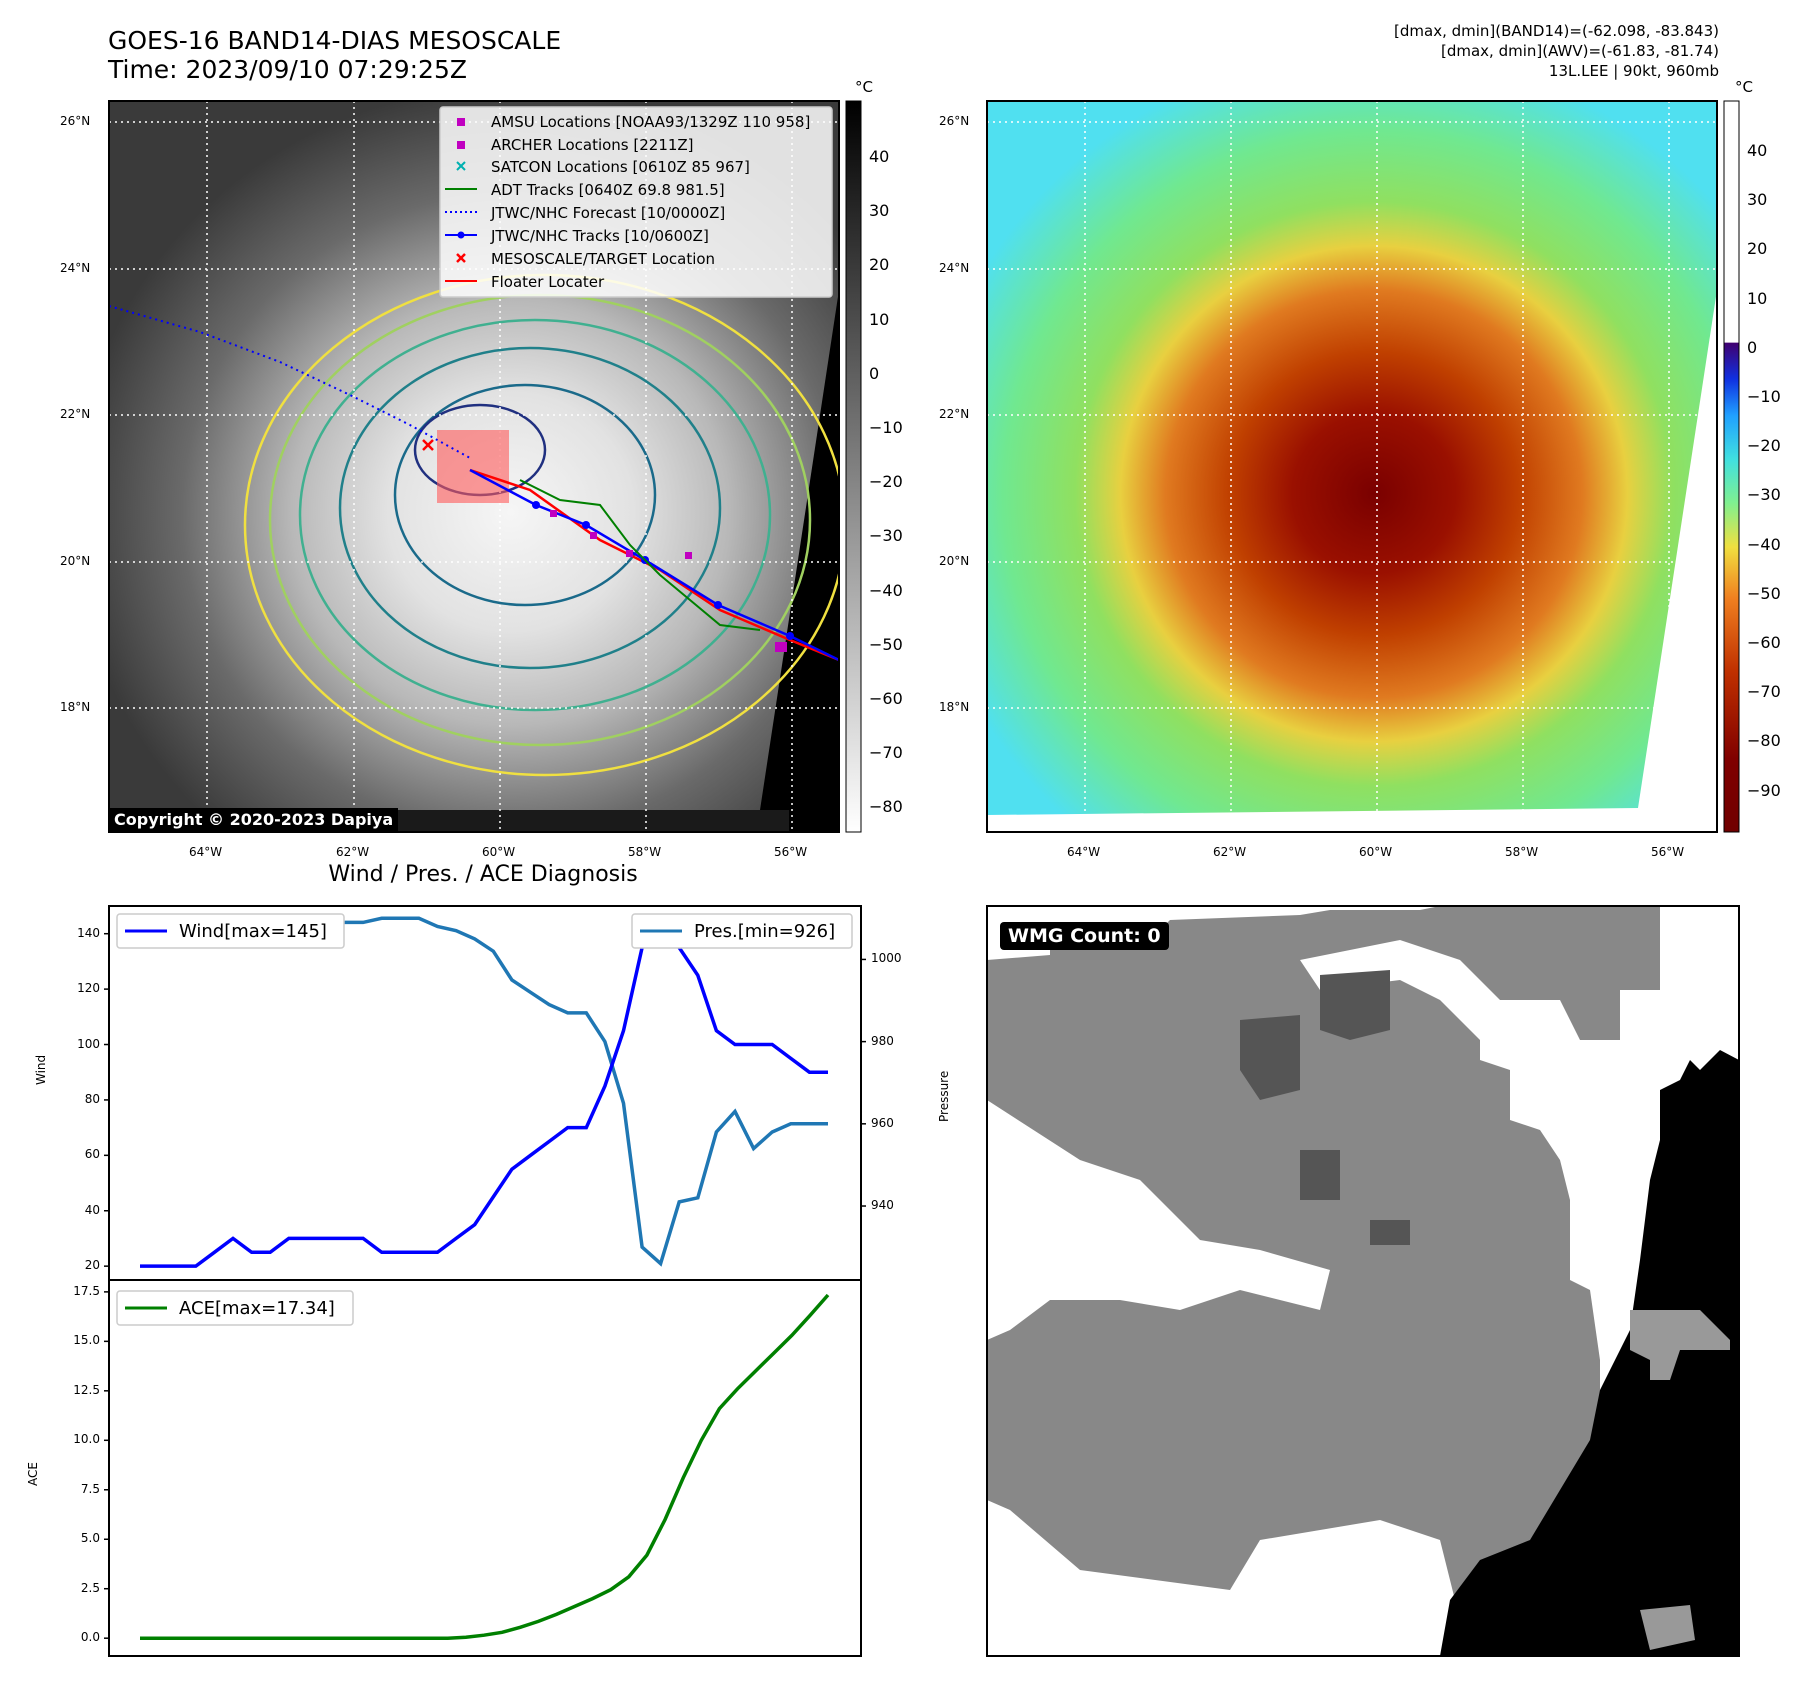 This screenshot has height=1690, width=1801. What do you see at coordinates (886, 807) in the screenshot?
I see `colorbar-left-tick: −80` at bounding box center [886, 807].